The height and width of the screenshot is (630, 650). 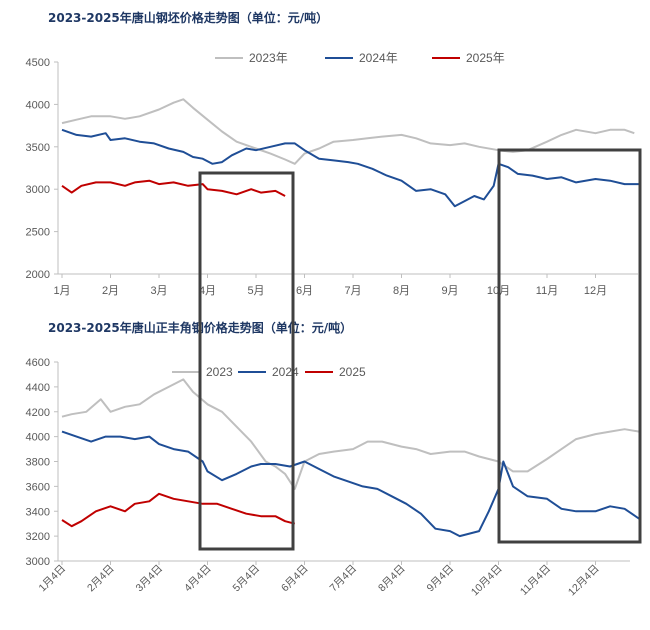 I want to click on chart1-y-tick-label: 3000, so click(x=38, y=190).